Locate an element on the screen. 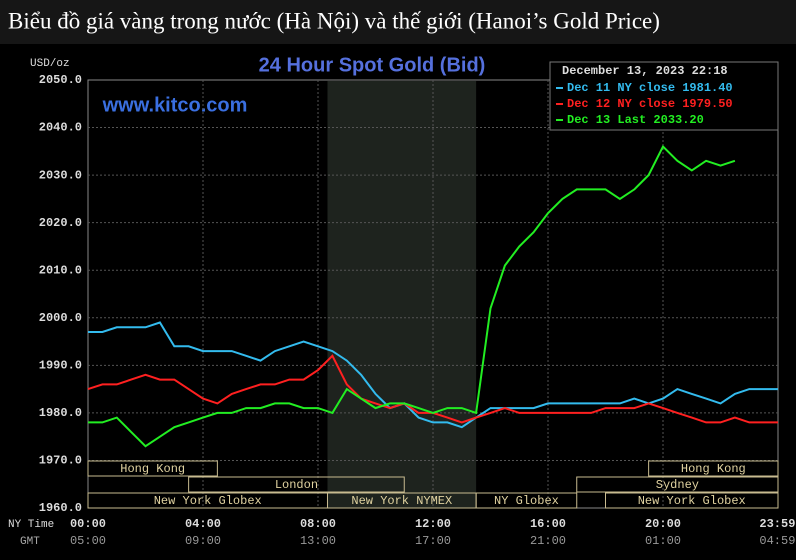 The image size is (796, 560). legend-label: Dec 12 NY close 1979.50 is located at coordinates (650, 104).